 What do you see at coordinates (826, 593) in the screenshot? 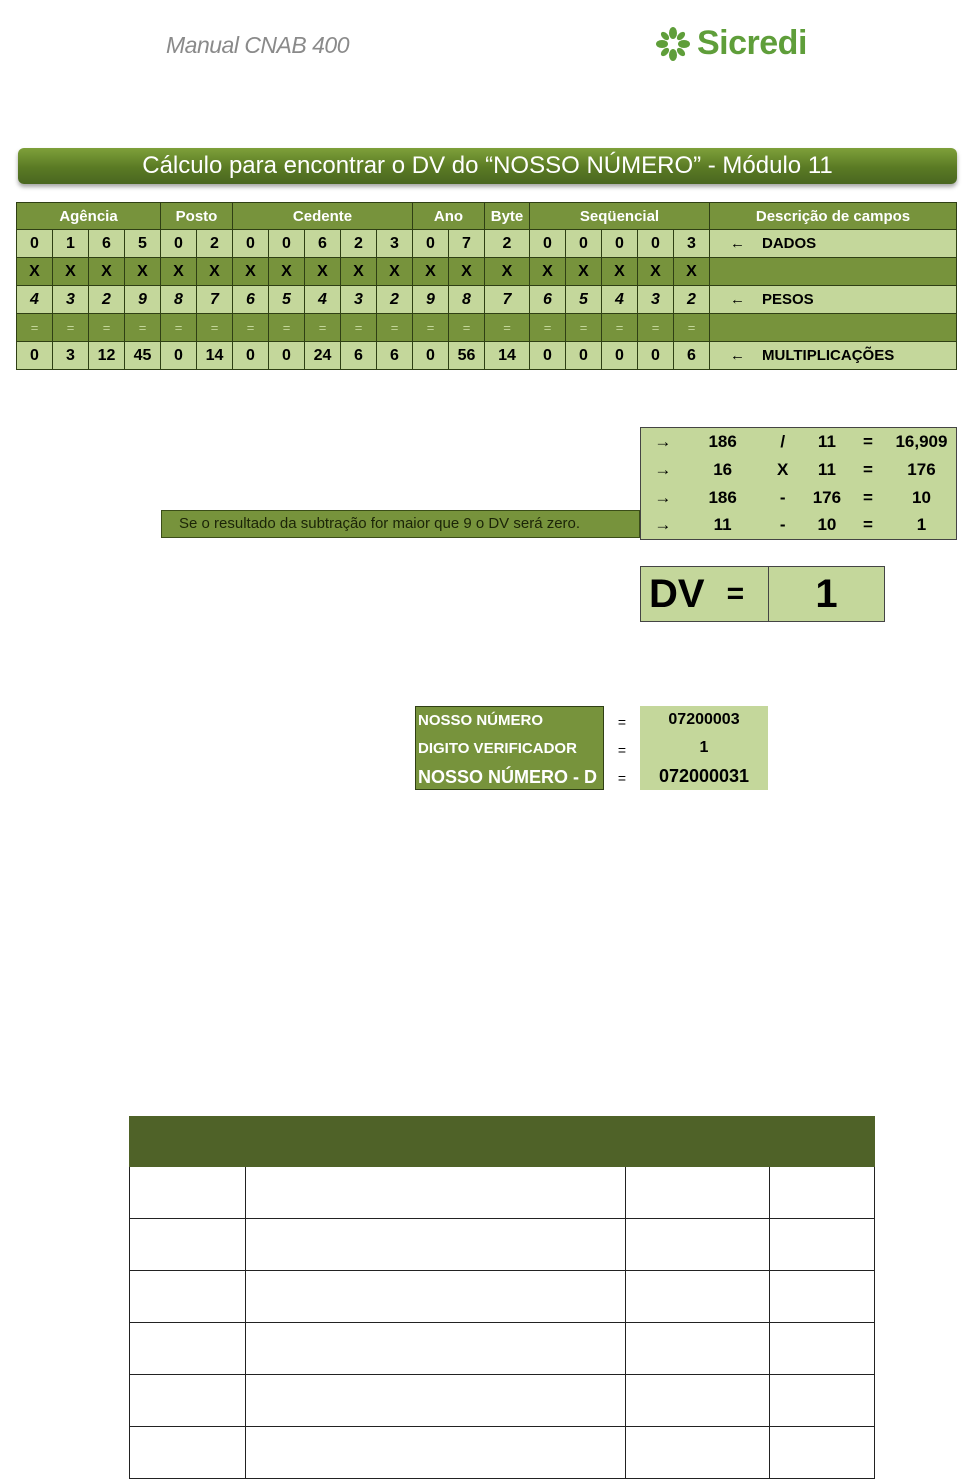
I see `dv-value: 1` at bounding box center [826, 593].